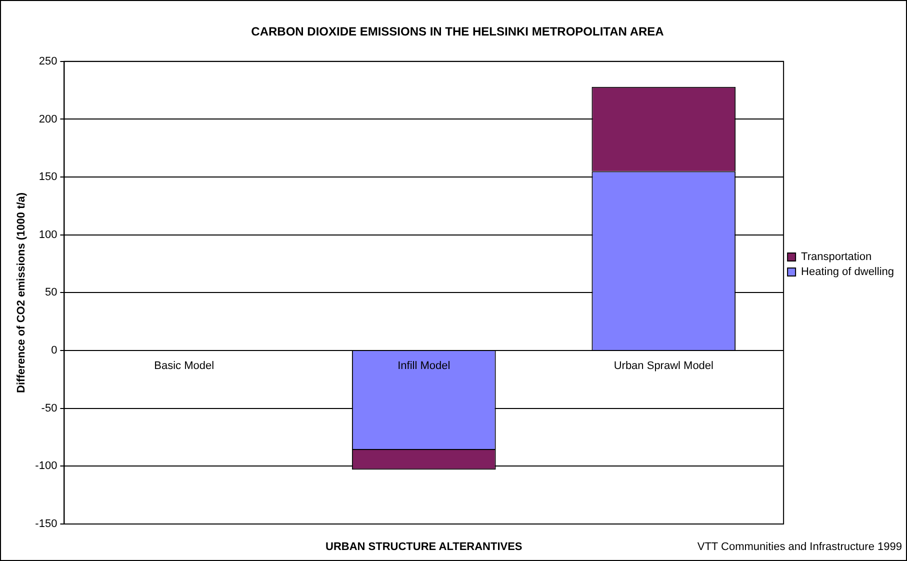 The width and height of the screenshot is (907, 561). I want to click on y-tick-label: 250, so click(48, 61).